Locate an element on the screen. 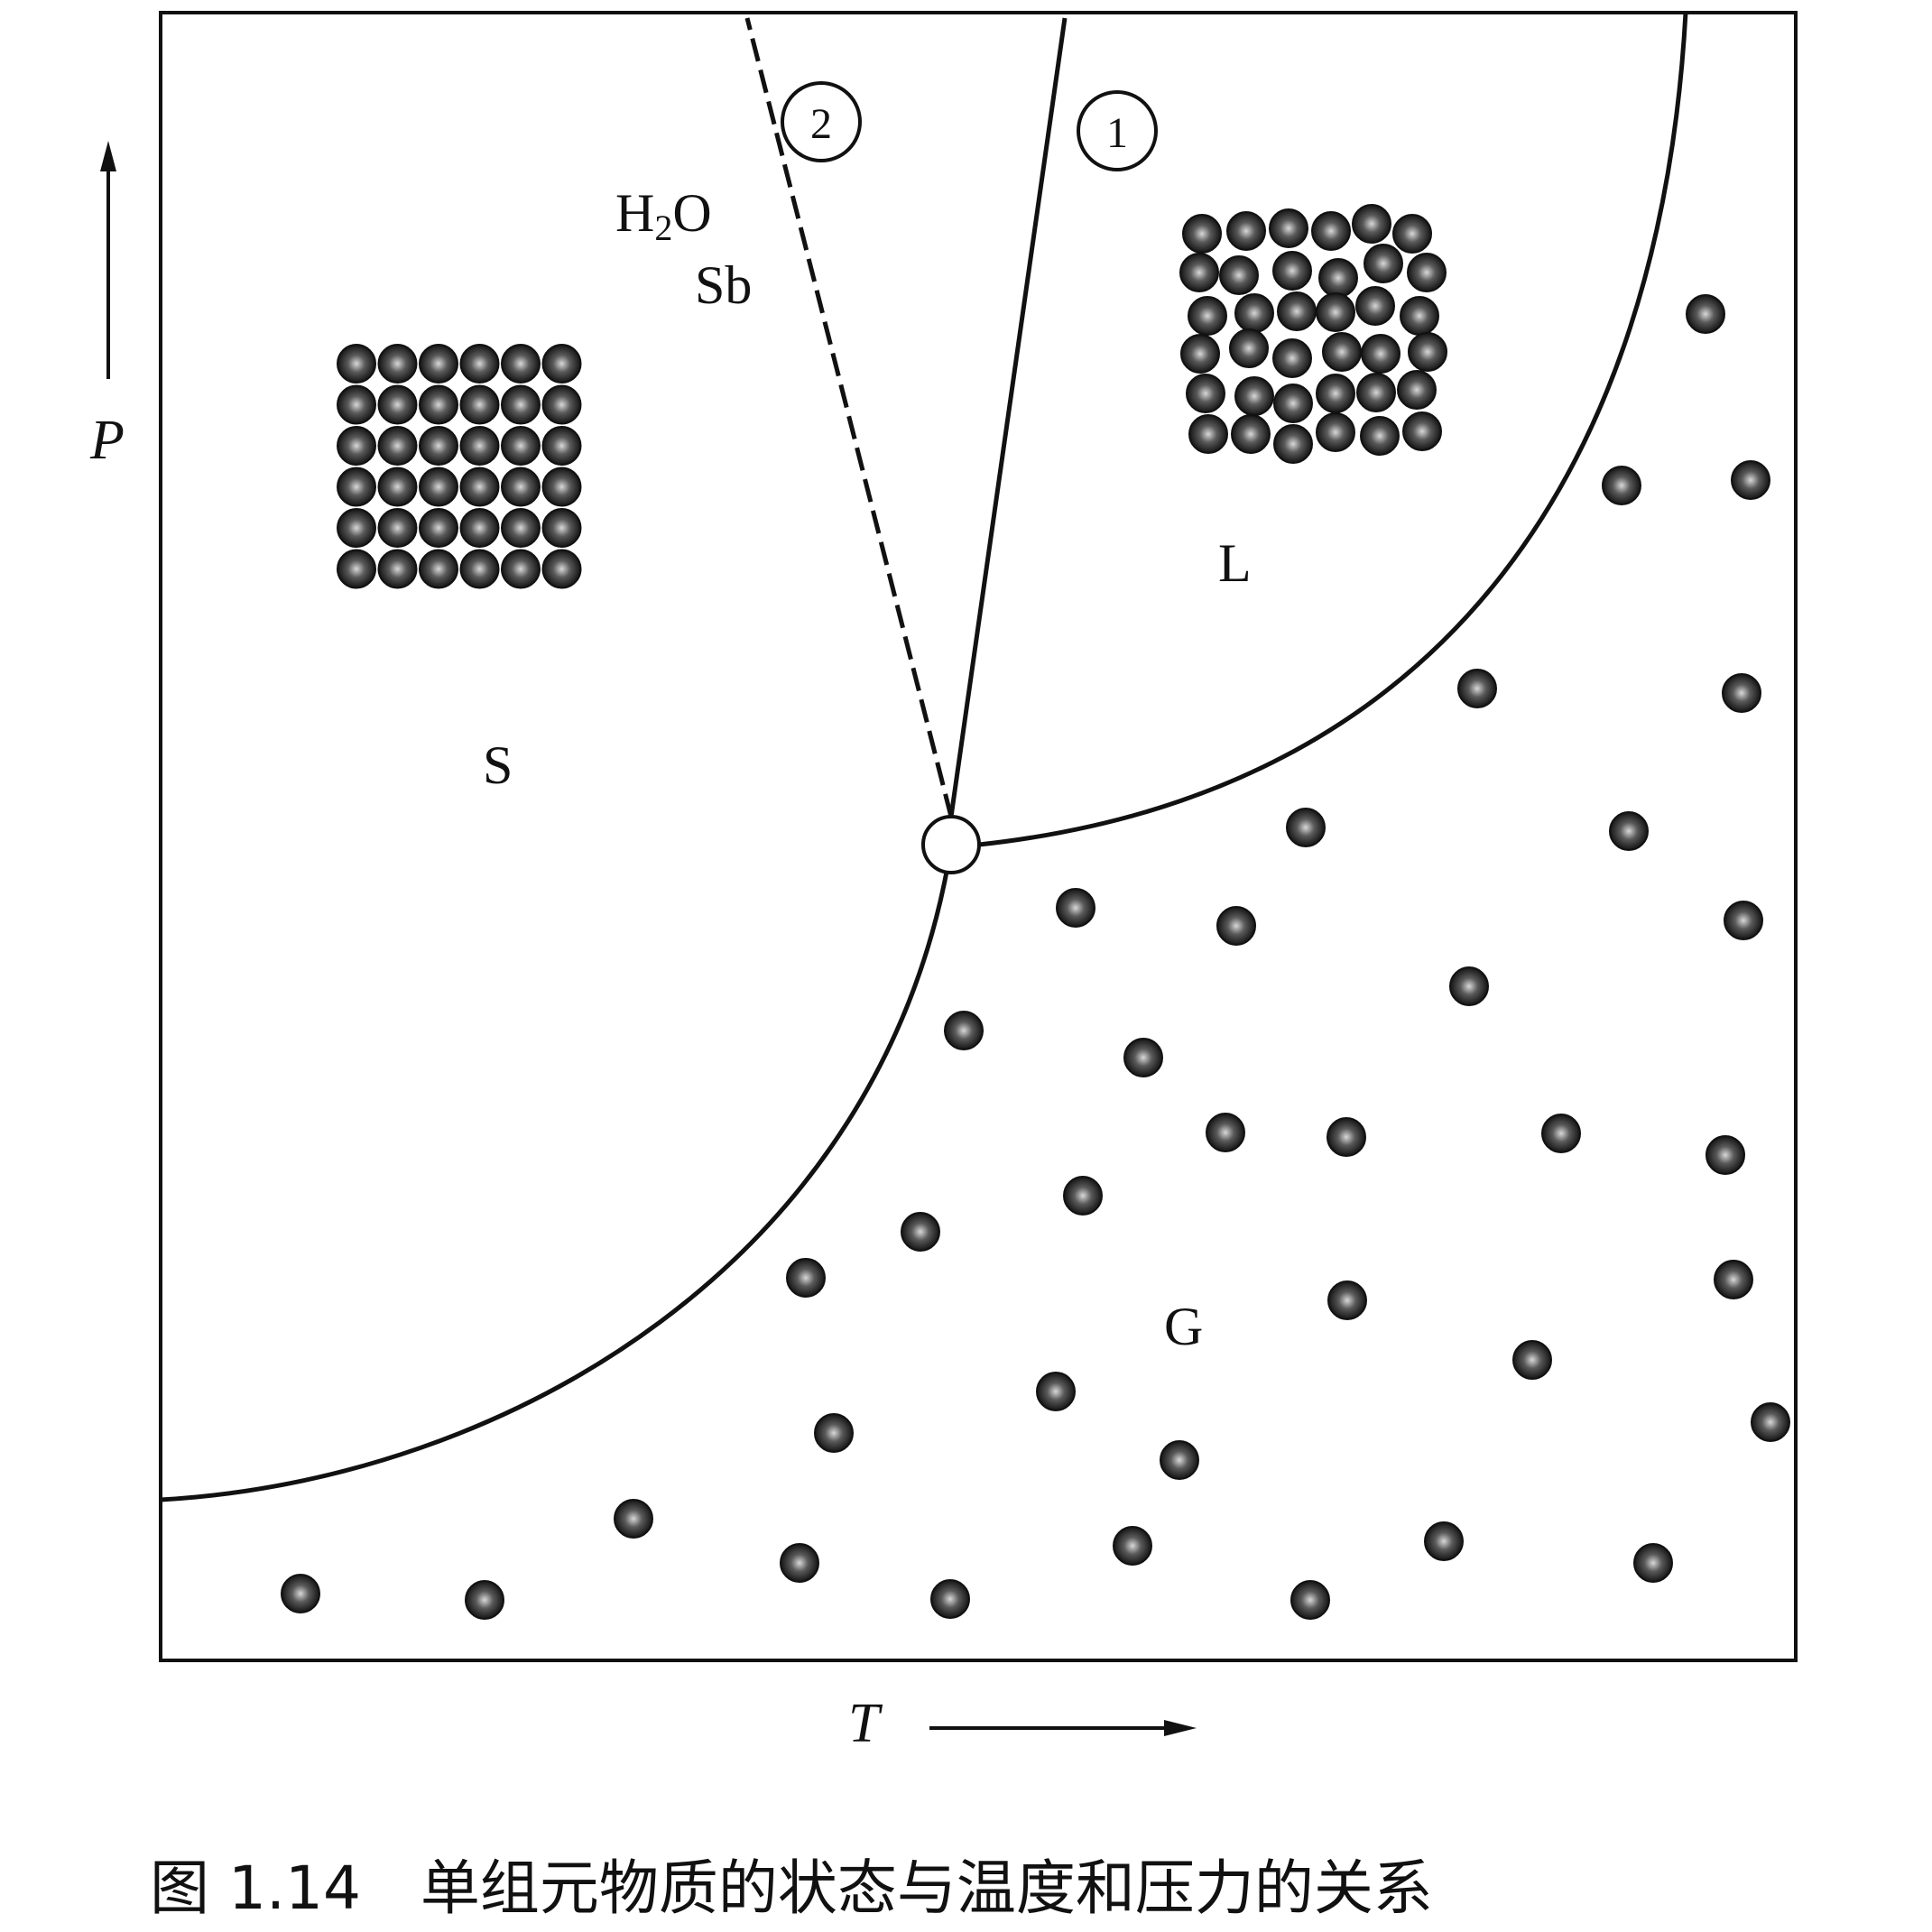 Image resolution: width=1932 pixels, height=1932 pixels. svg-text: 2 is located at coordinates (821, 124).